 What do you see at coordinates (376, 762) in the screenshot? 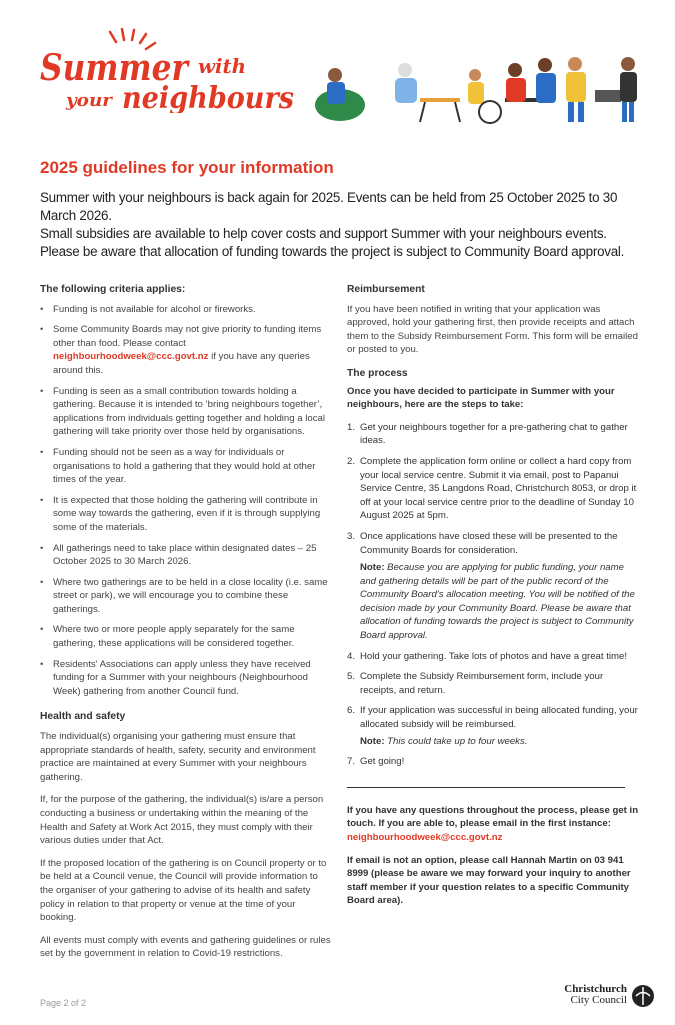
I see `process-step: 7. Get going!` at bounding box center [376, 762].